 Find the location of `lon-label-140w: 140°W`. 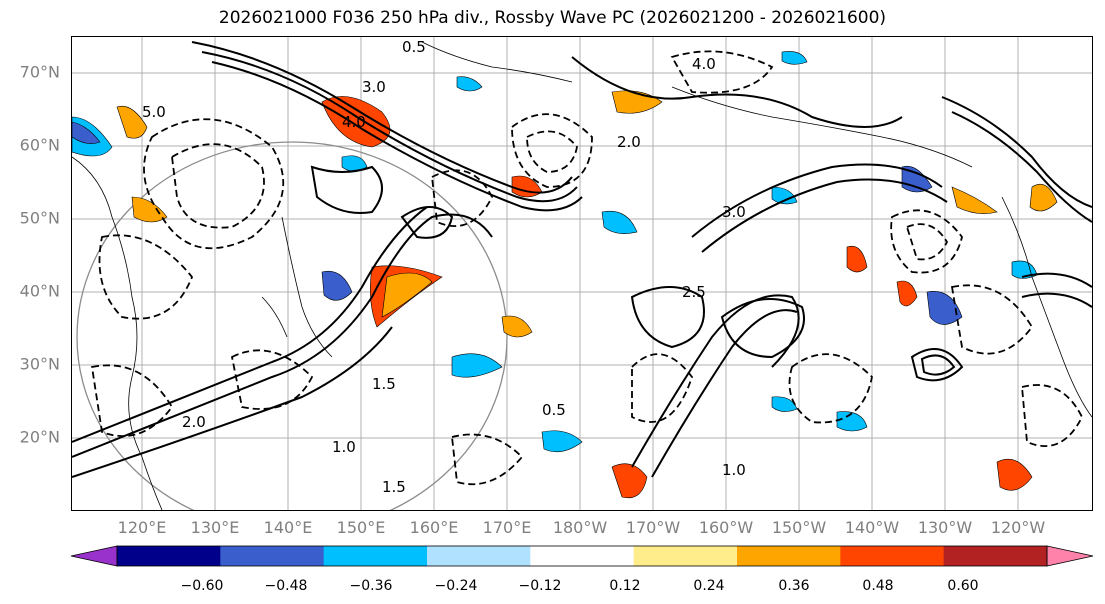

lon-label-140w: 140°W is located at coordinates (872, 527).